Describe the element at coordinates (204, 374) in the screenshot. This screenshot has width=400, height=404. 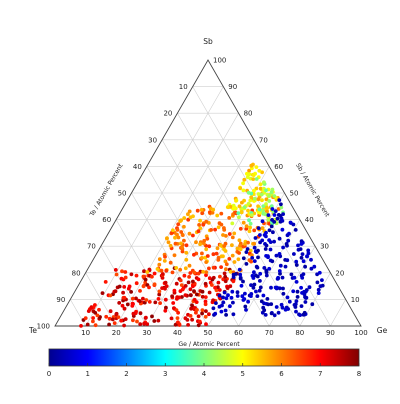
I see `colorbar-tick-label: 4` at that location.